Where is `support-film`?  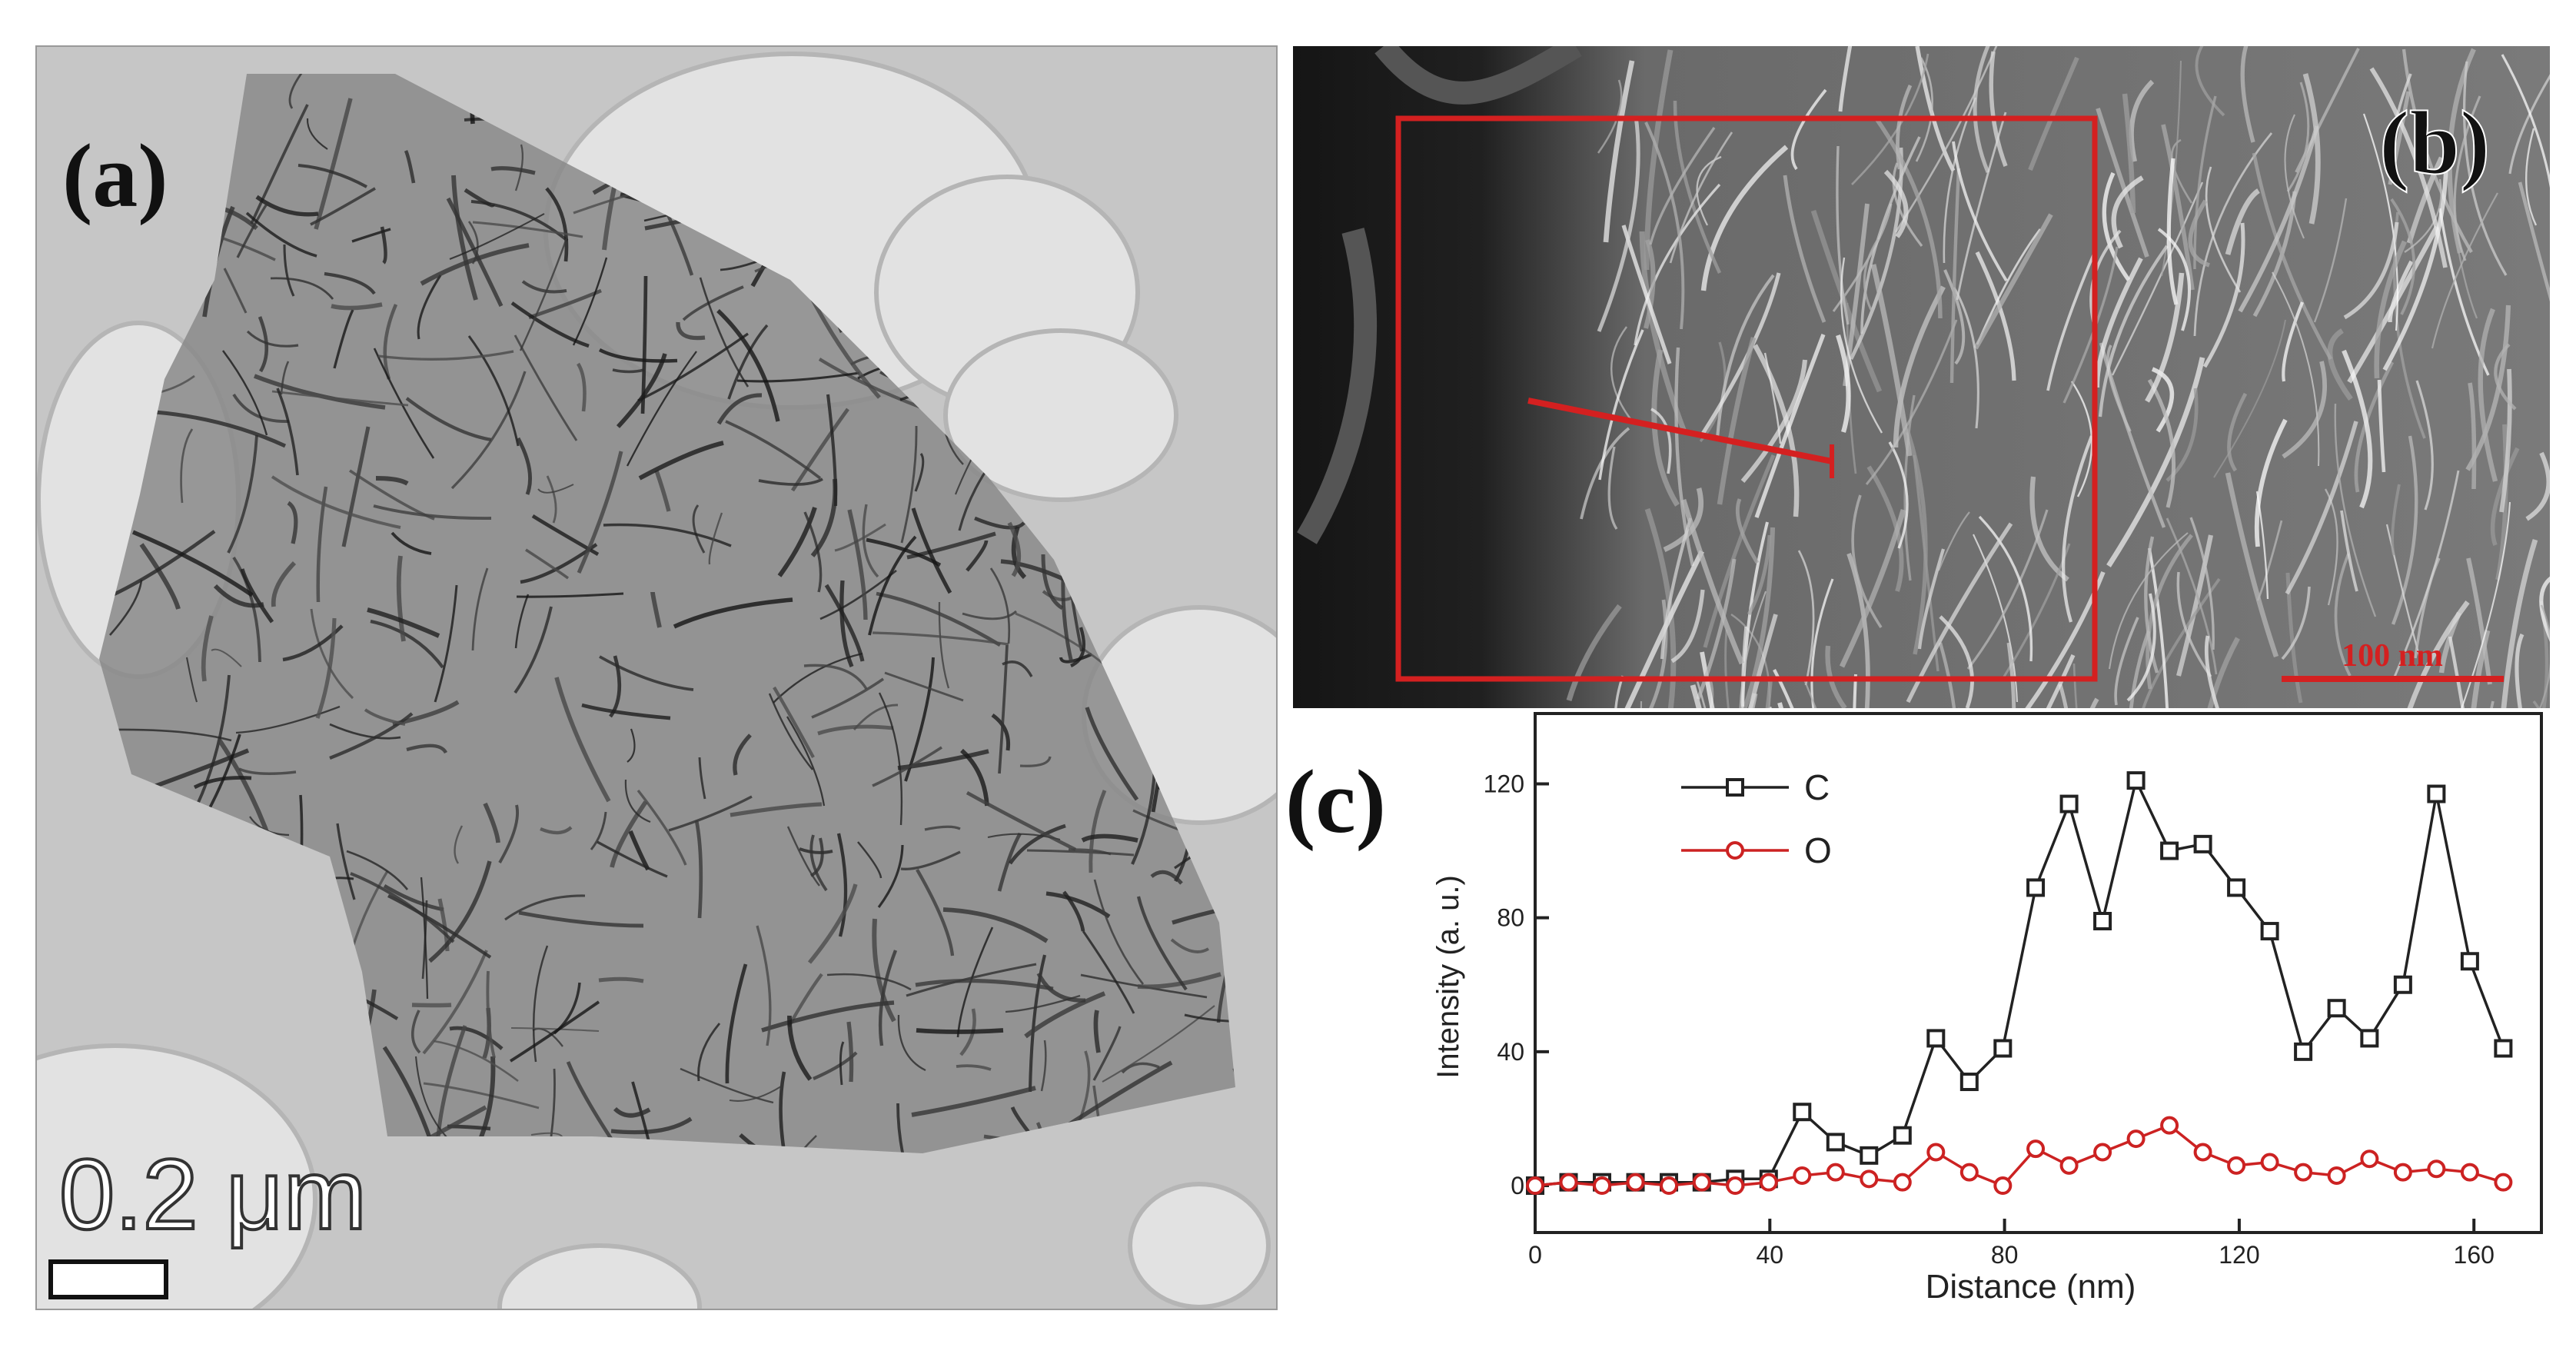
support-film is located at coordinates (1439, 295).